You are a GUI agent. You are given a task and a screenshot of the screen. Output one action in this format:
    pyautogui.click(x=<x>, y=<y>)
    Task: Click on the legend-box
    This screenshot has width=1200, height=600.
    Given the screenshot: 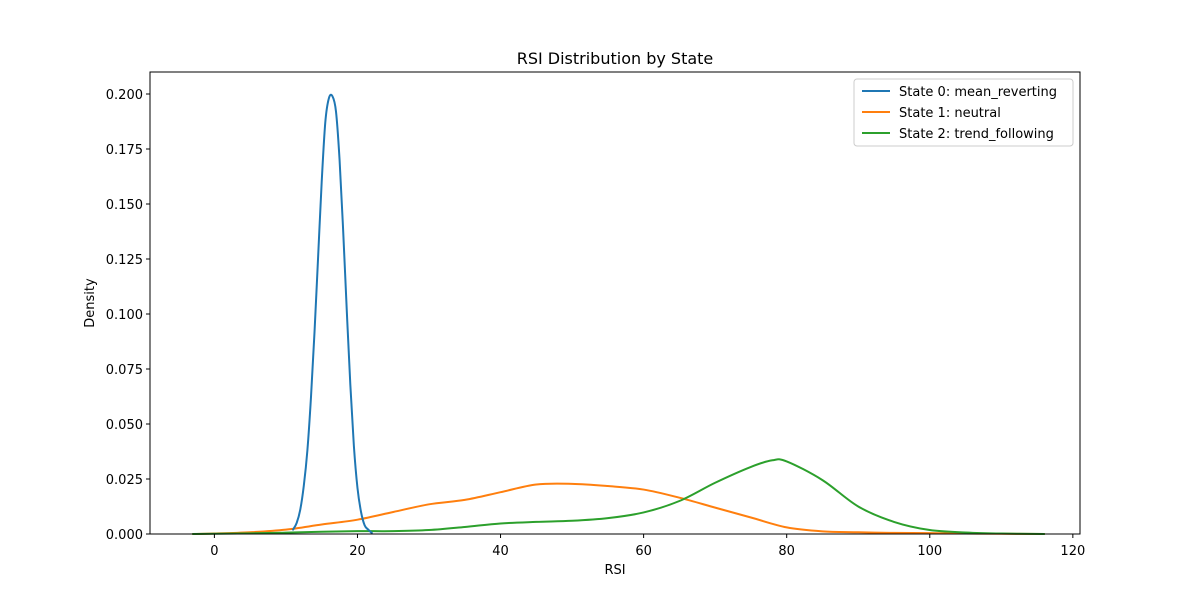 What is the action you would take?
    pyautogui.click(x=963, y=112)
    